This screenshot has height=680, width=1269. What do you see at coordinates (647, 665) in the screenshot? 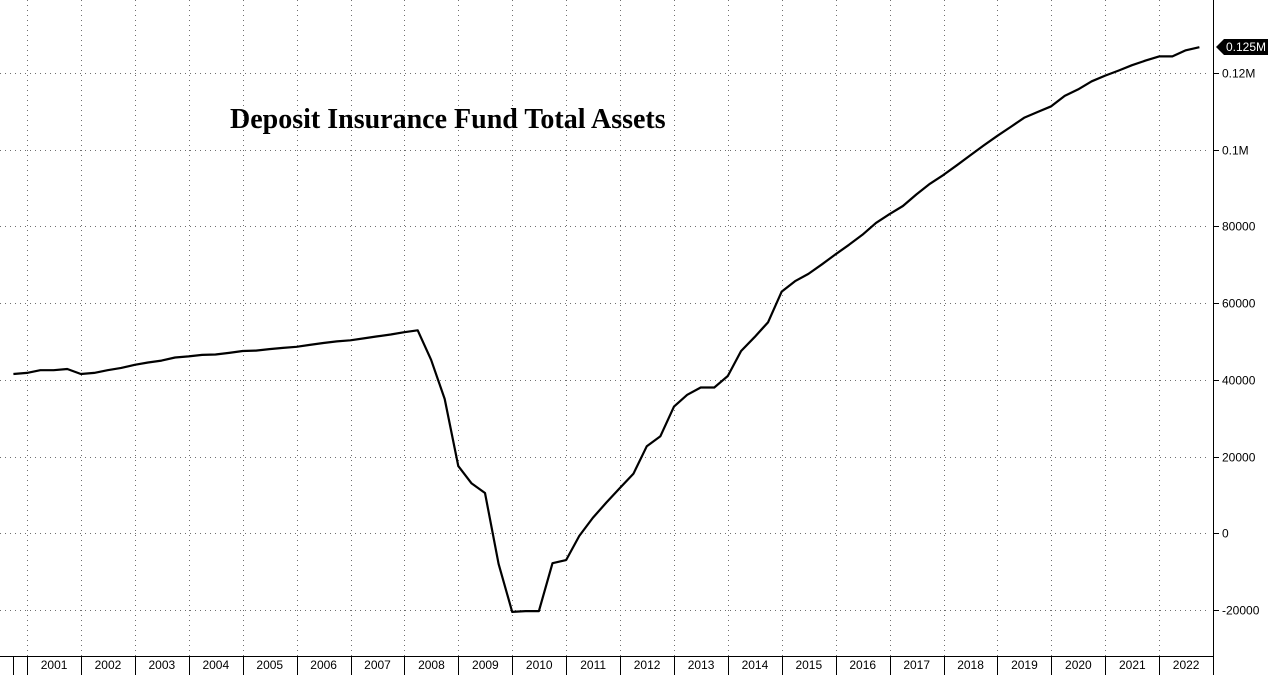
I see `x-tick-label: 2012` at bounding box center [647, 665].